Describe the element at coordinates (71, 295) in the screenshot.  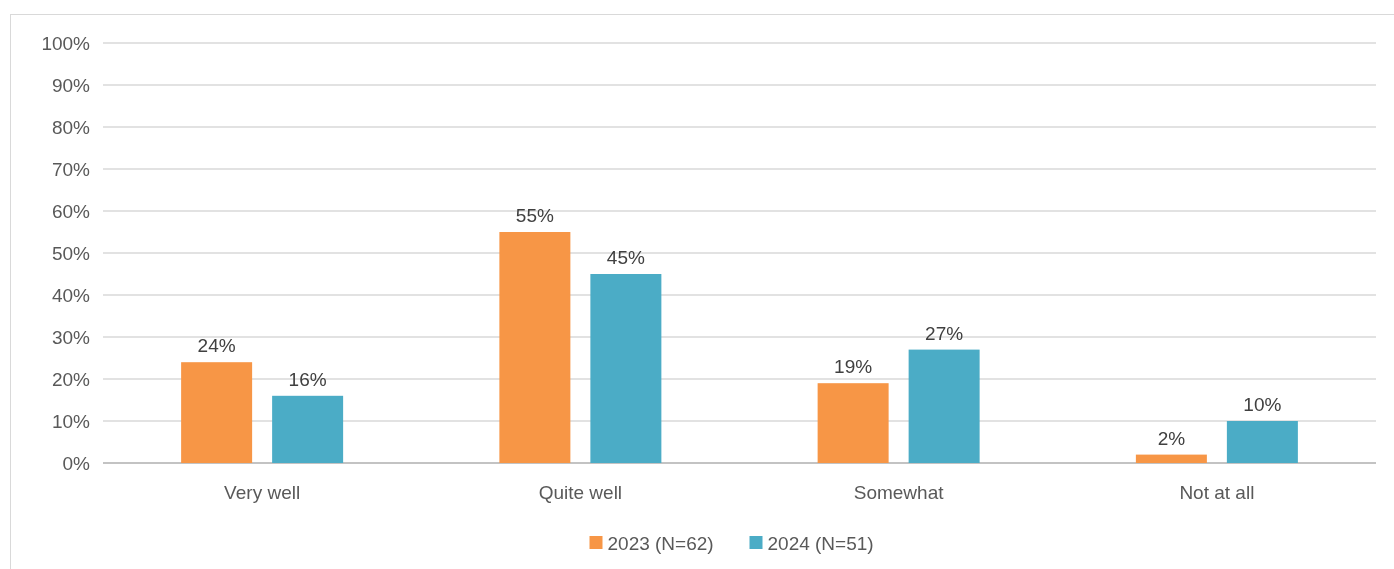
I see `y-tick-label: 40%` at that location.